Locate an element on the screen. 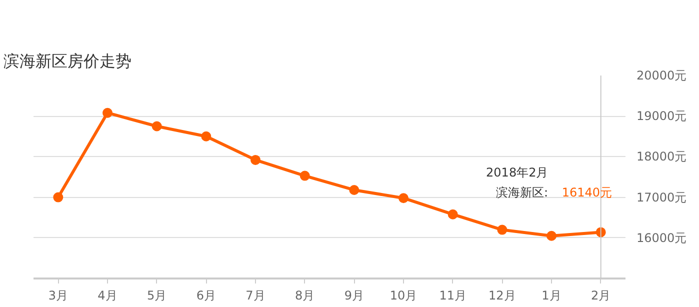  x-tick-label: 5月 is located at coordinates (157, 295).